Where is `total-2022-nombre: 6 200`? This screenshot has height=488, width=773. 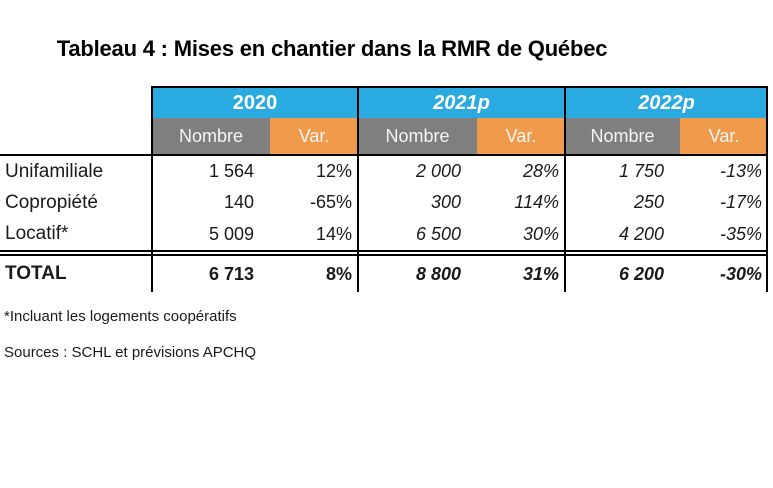 total-2022-nombre: 6 200 is located at coordinates (641, 273).